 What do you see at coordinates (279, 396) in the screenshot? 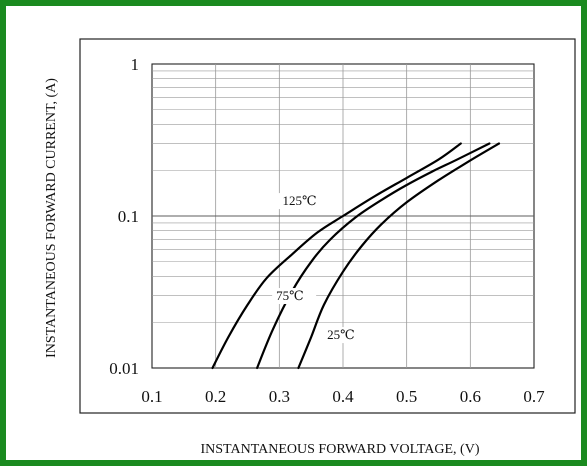
I see `x-tick-label: 0.3` at bounding box center [279, 396].